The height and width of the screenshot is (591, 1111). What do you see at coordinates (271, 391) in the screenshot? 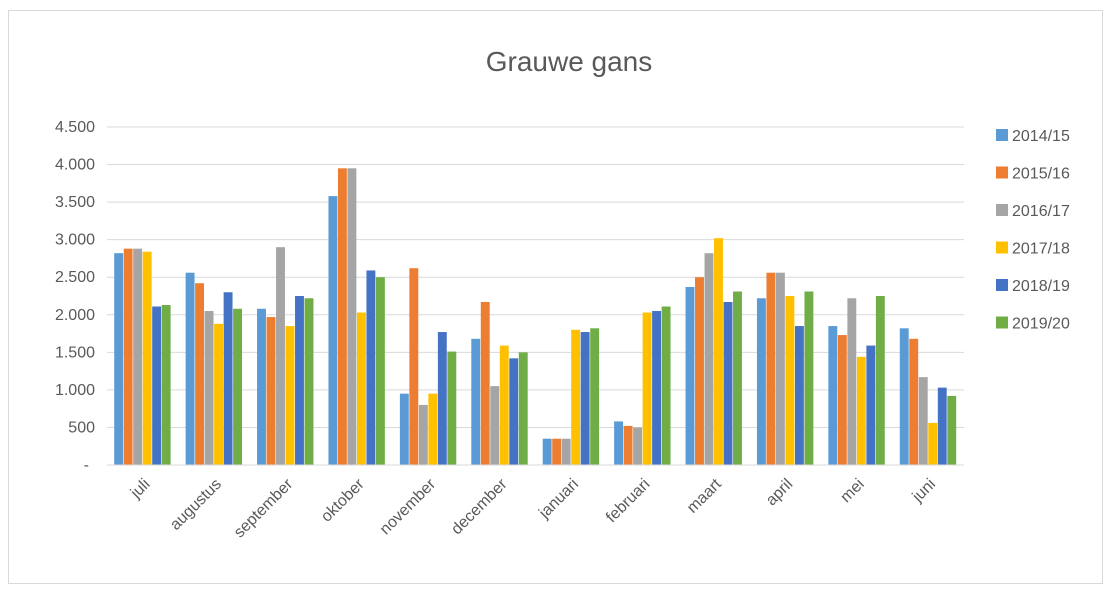
I see `bar-2015-16-september` at bounding box center [271, 391].